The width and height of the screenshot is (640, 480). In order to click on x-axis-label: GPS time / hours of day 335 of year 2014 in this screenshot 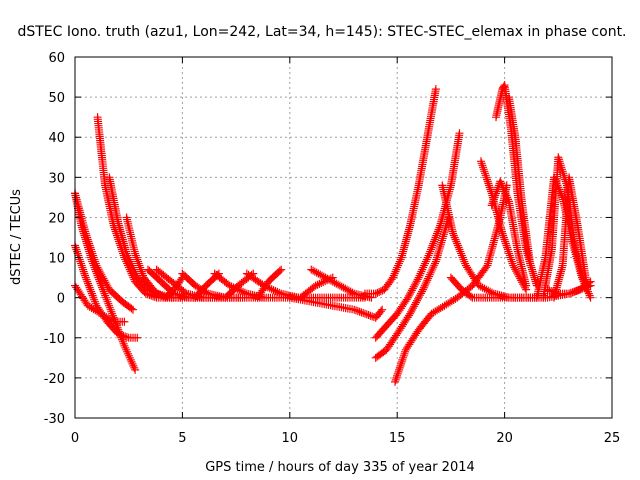, I will do `click(340, 467)`.